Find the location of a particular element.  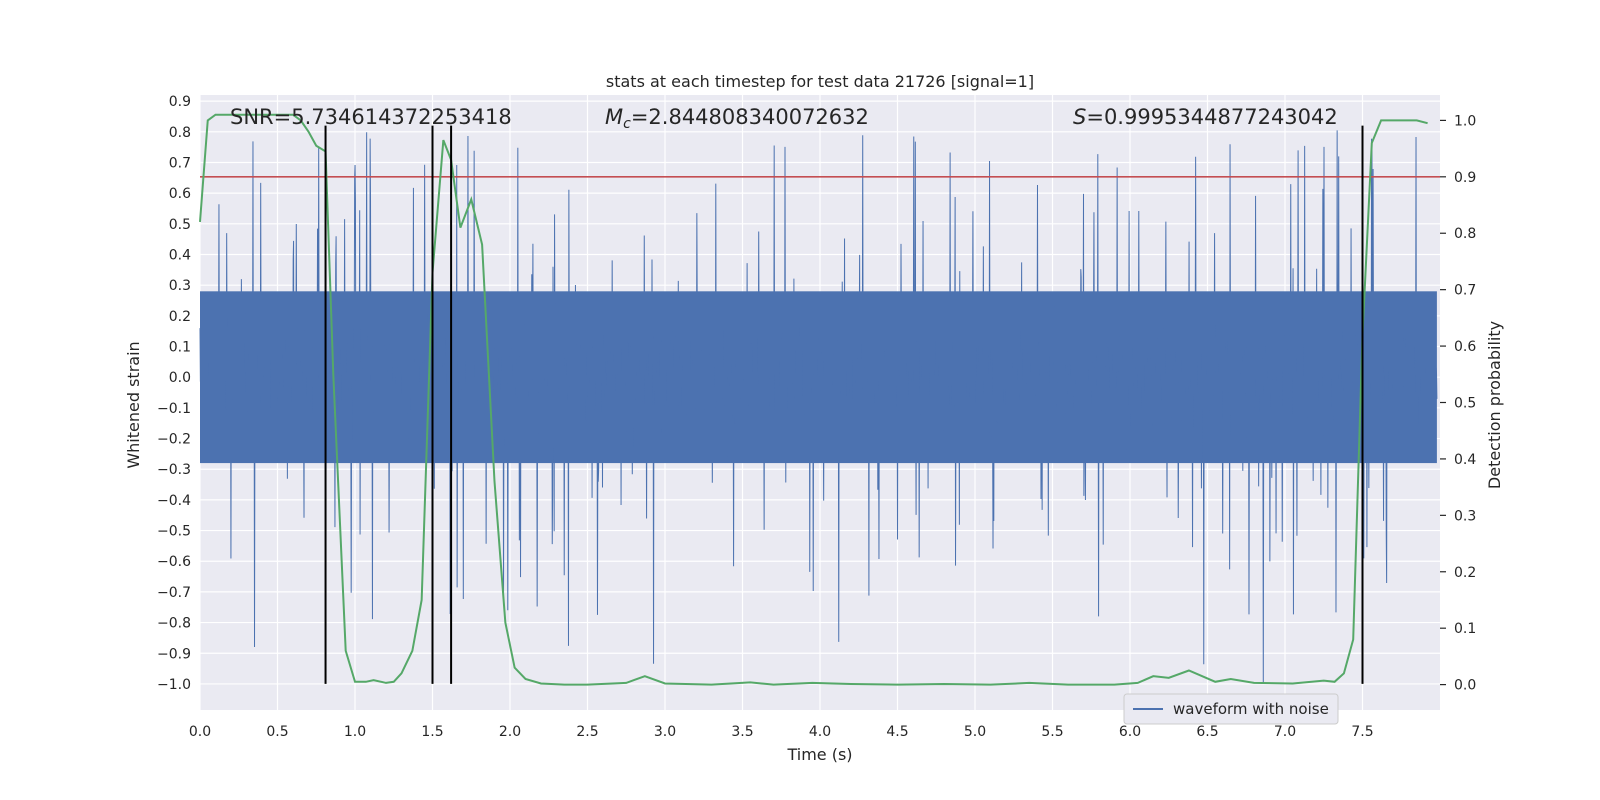

x-tick-label: 4.0 is located at coordinates (820, 732).